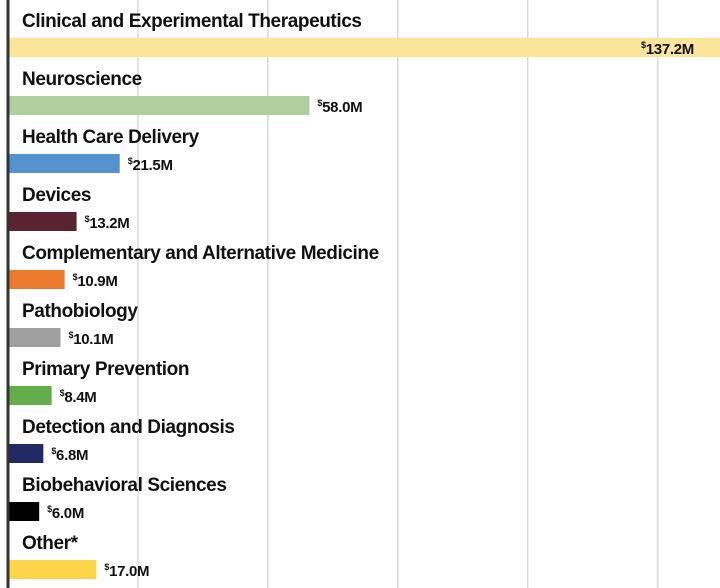 The height and width of the screenshot is (588, 720). Describe the element at coordinates (80, 311) in the screenshot. I see `category-label: Pathobiology` at that location.